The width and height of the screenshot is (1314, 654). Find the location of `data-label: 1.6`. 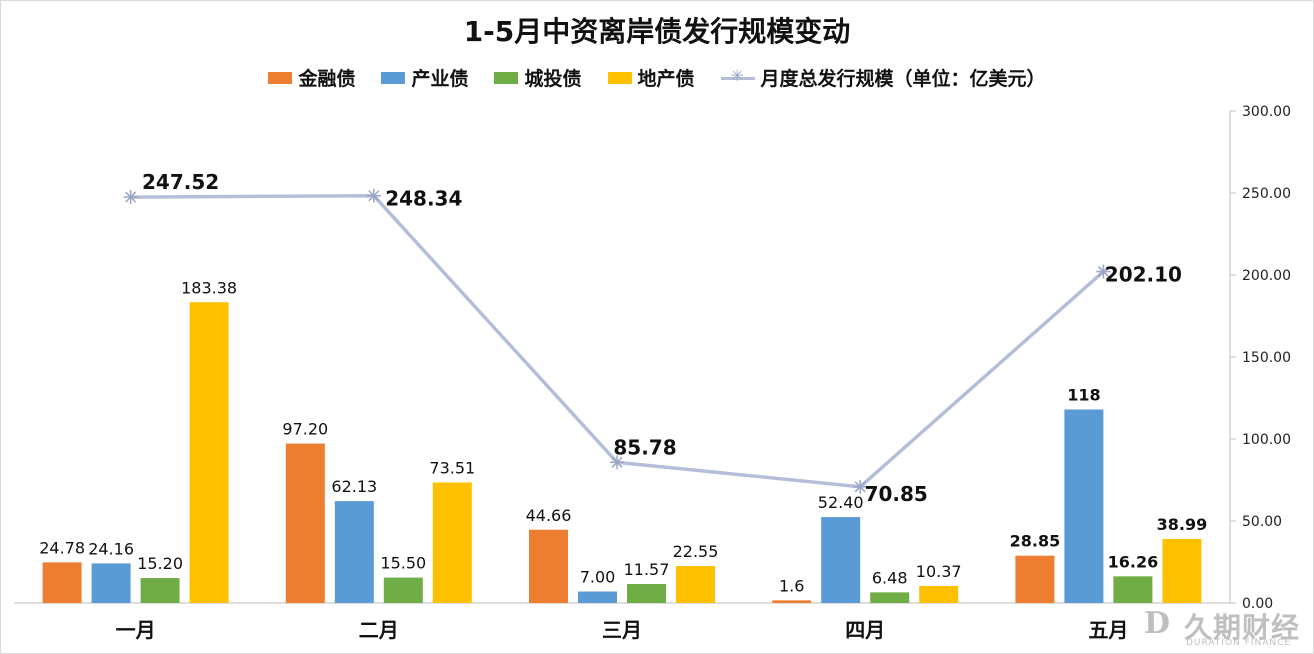

data-label: 1.6 is located at coordinates (791, 585).